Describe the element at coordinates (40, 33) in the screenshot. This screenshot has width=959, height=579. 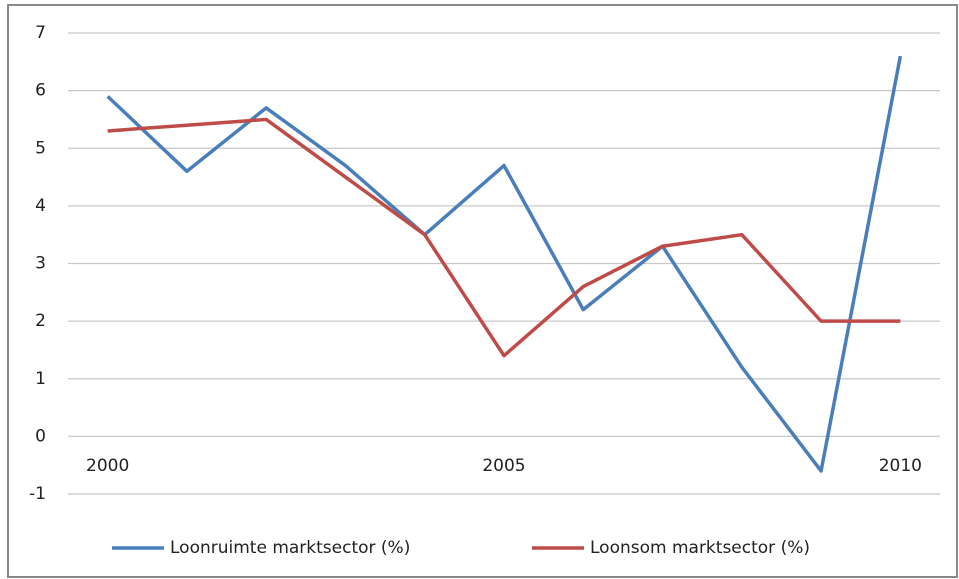
I see `y-tick-label: 7` at that location.